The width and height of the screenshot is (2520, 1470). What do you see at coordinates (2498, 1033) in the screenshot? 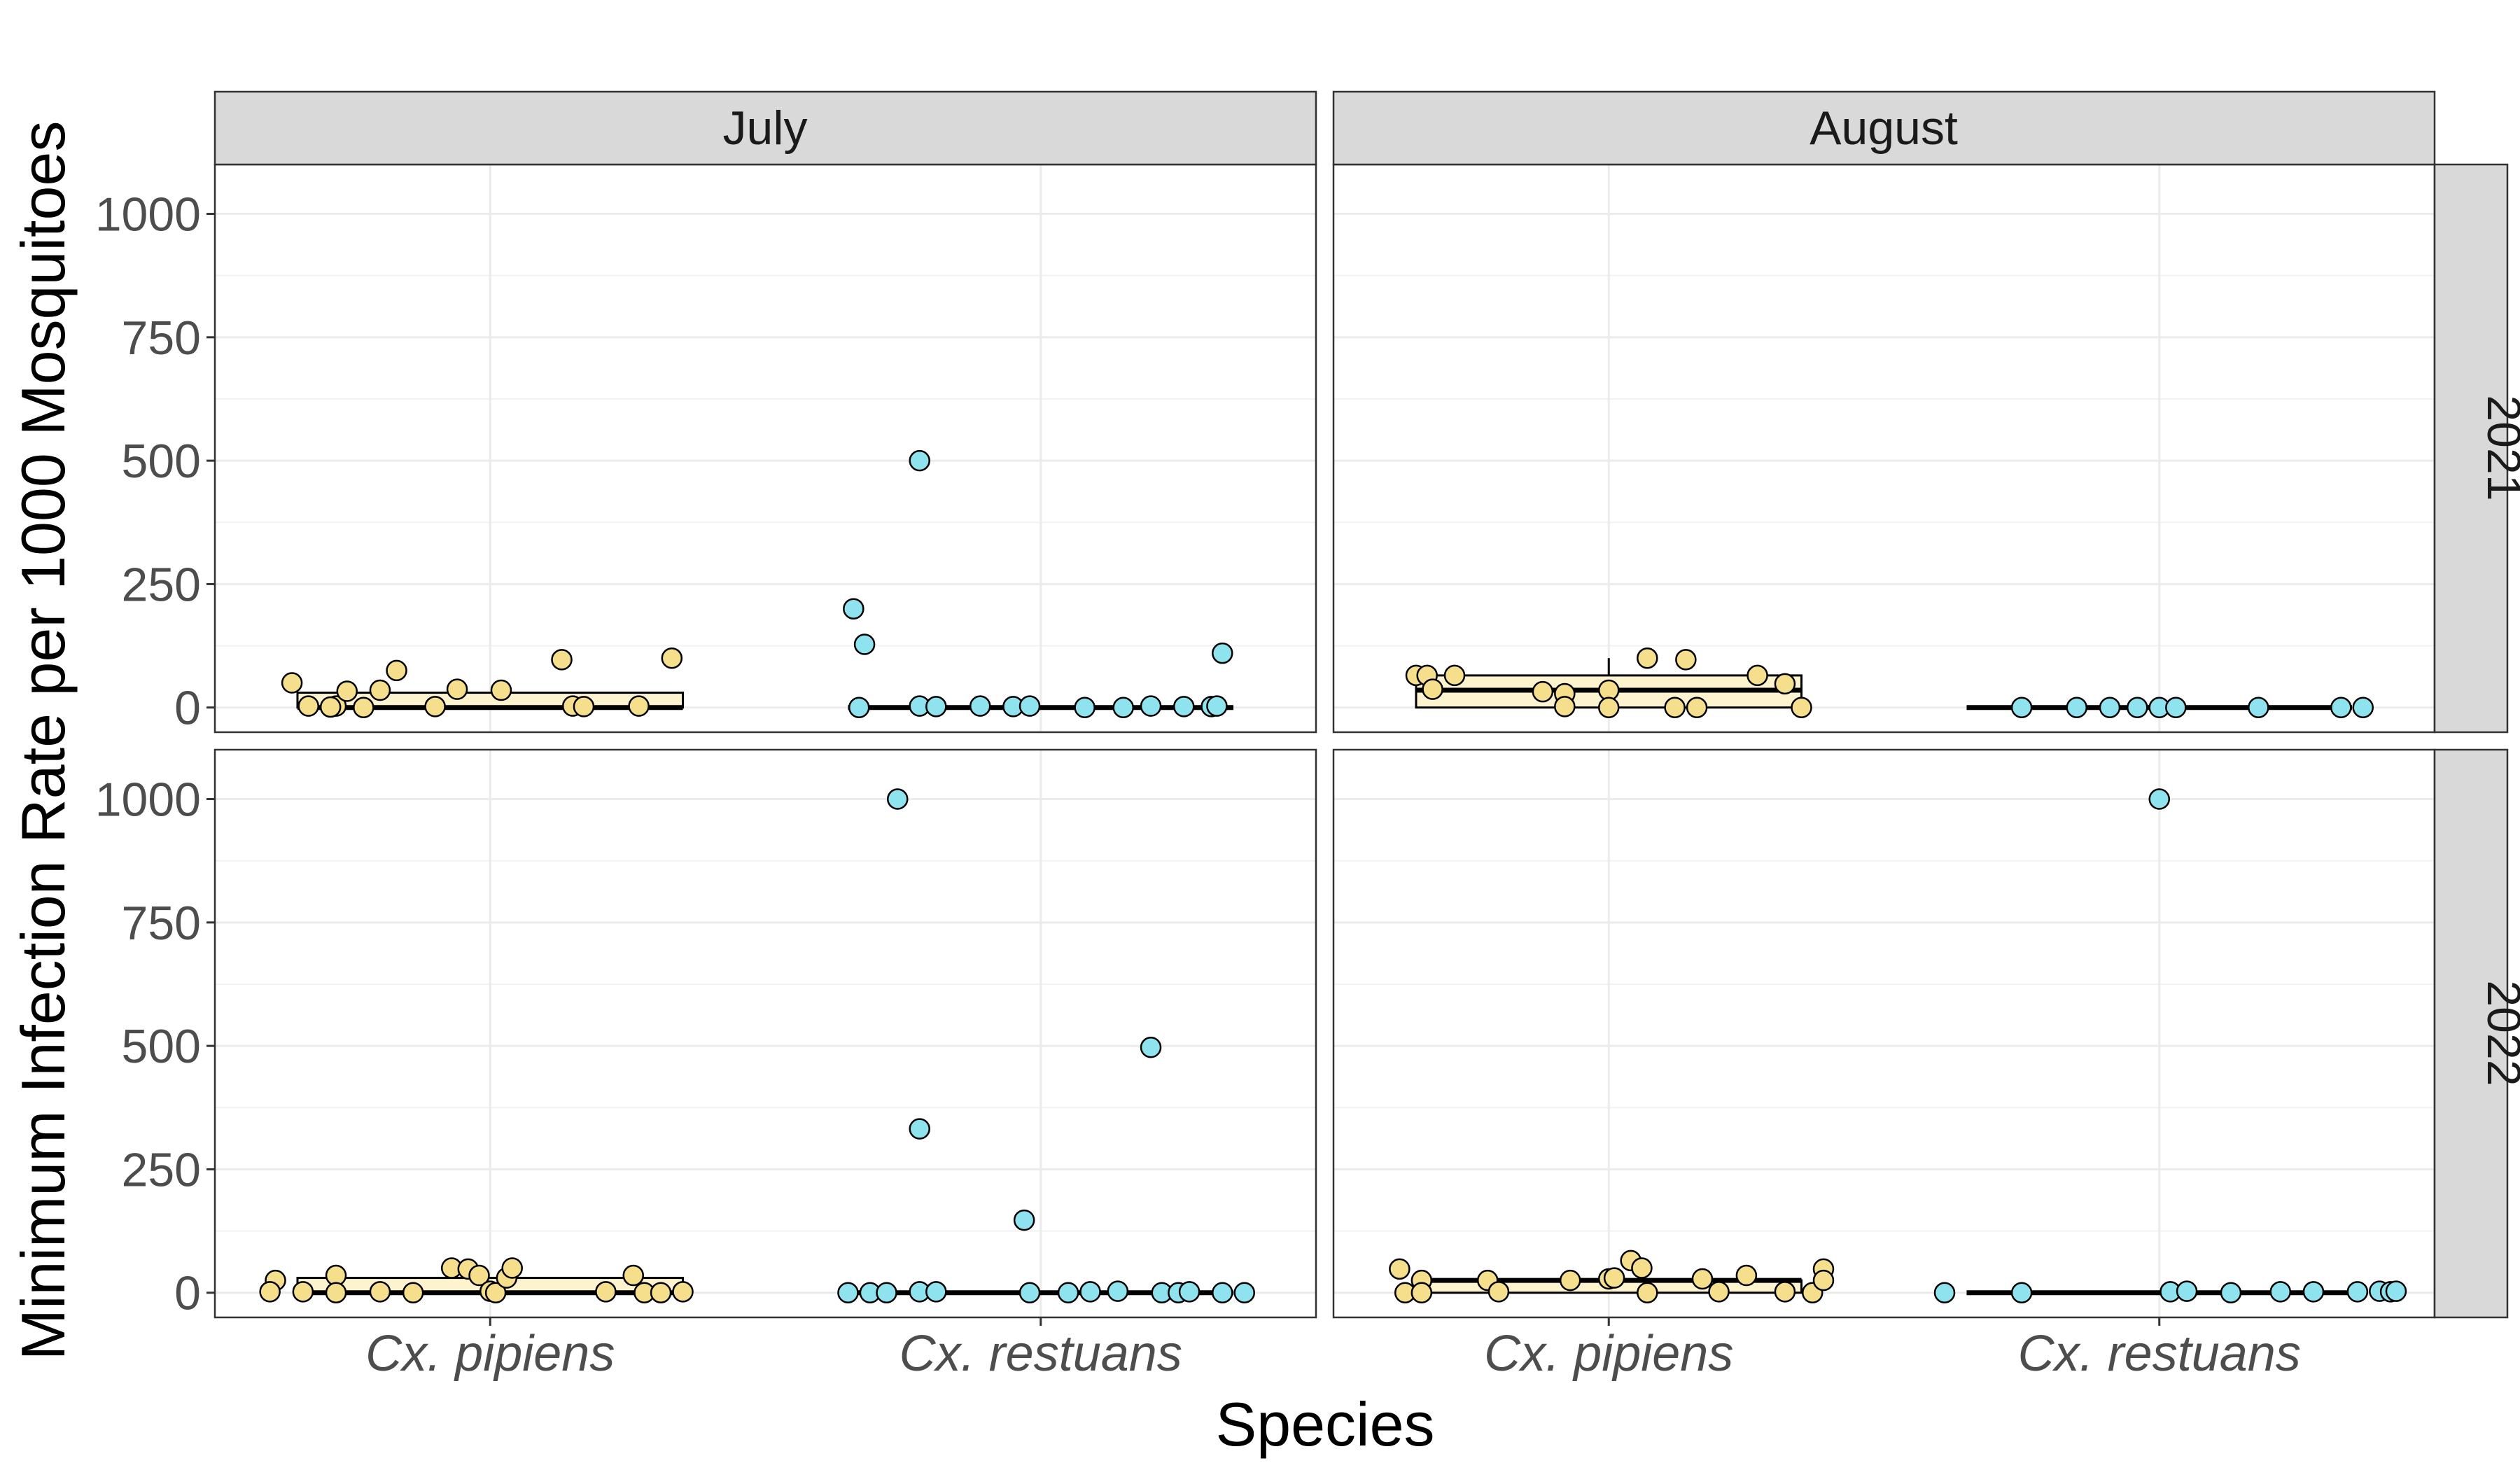
I see `strip-label-2022: 2022` at bounding box center [2498, 1033].